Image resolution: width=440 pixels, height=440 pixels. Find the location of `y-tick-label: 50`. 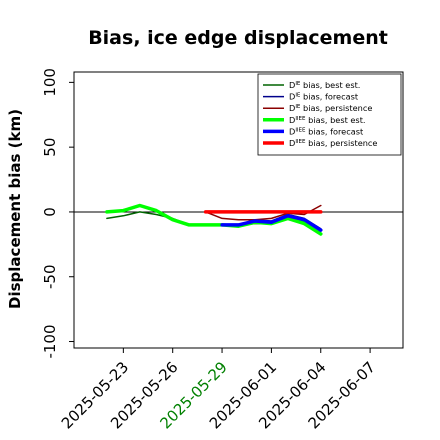

y-tick-label: 50 is located at coordinates (50, 147).